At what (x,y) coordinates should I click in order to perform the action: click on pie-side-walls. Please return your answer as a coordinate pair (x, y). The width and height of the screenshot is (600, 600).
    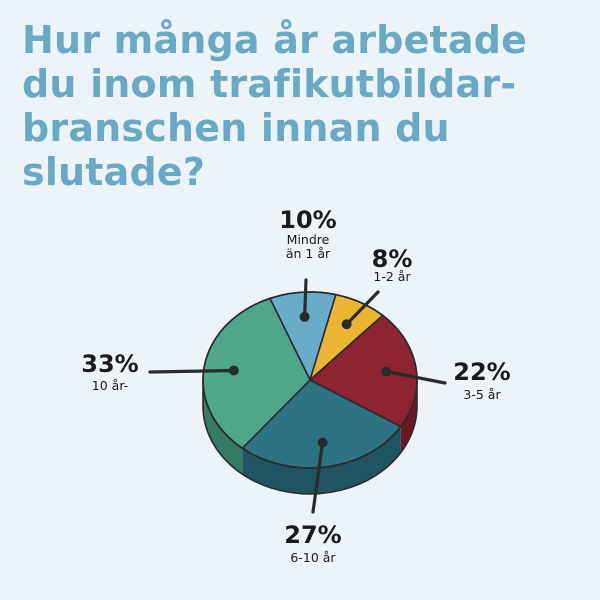
    Looking at the image, I should click on (310, 437).